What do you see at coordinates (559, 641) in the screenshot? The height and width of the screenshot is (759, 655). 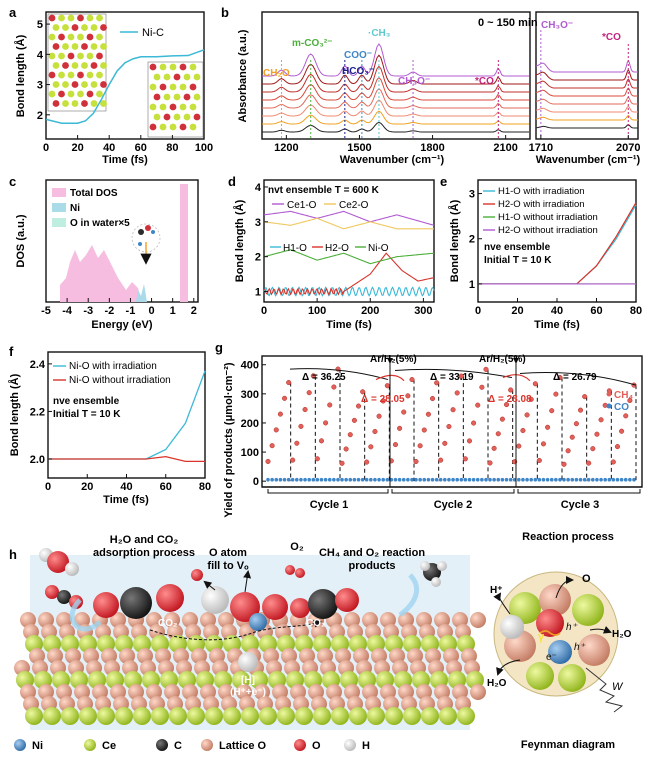 I see `reaction-process: Reaction process H⁺ O H₂O H₂O γ e⁻ h⁺` at bounding box center [559, 641].